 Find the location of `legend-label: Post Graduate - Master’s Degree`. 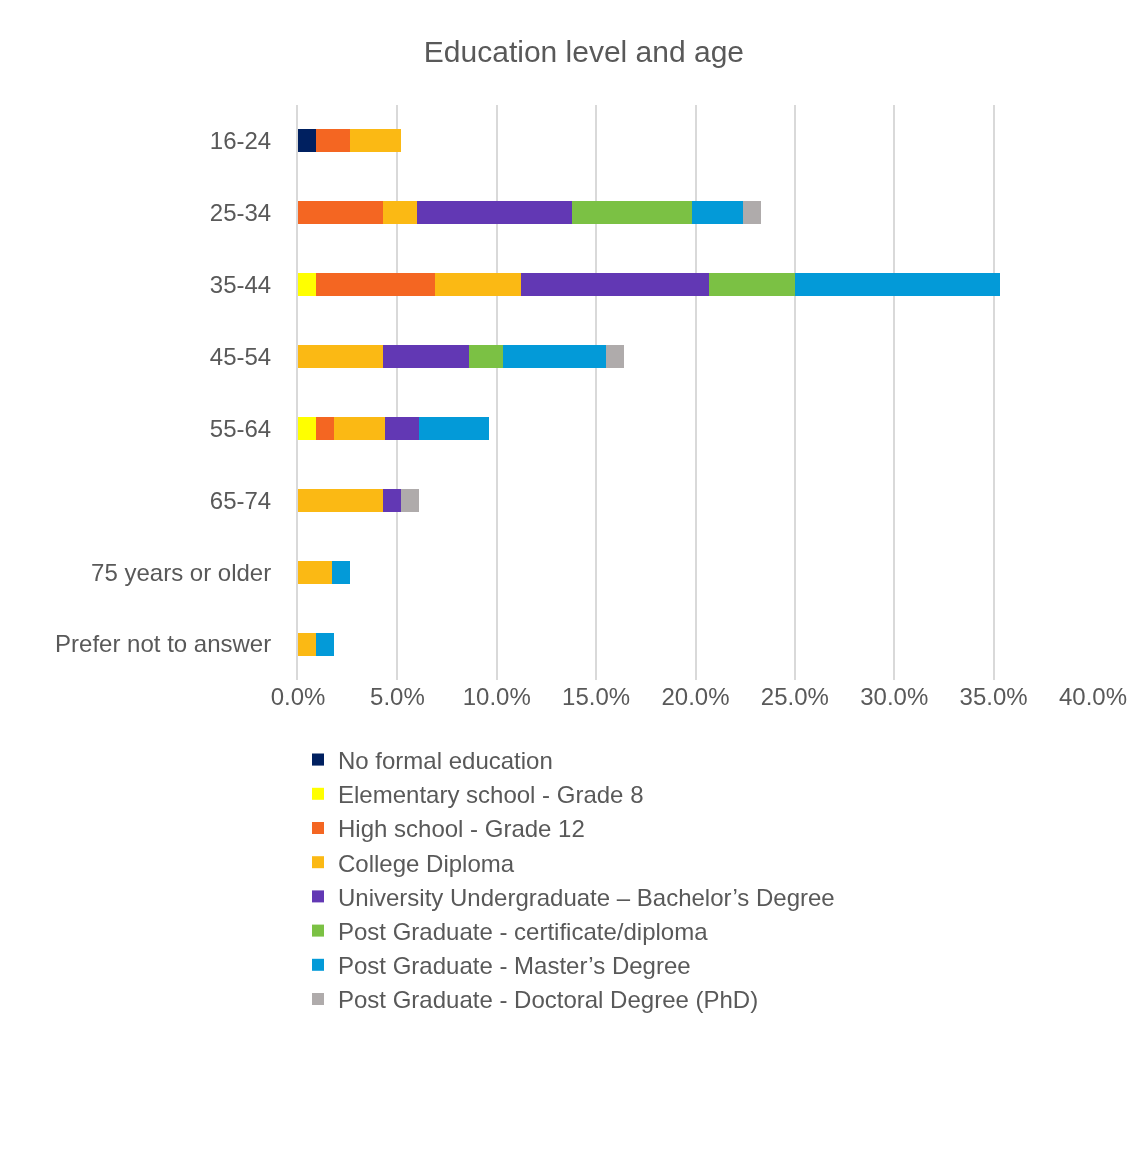

legend-label: Post Graduate - Master’s Degree is located at coordinates (514, 966).